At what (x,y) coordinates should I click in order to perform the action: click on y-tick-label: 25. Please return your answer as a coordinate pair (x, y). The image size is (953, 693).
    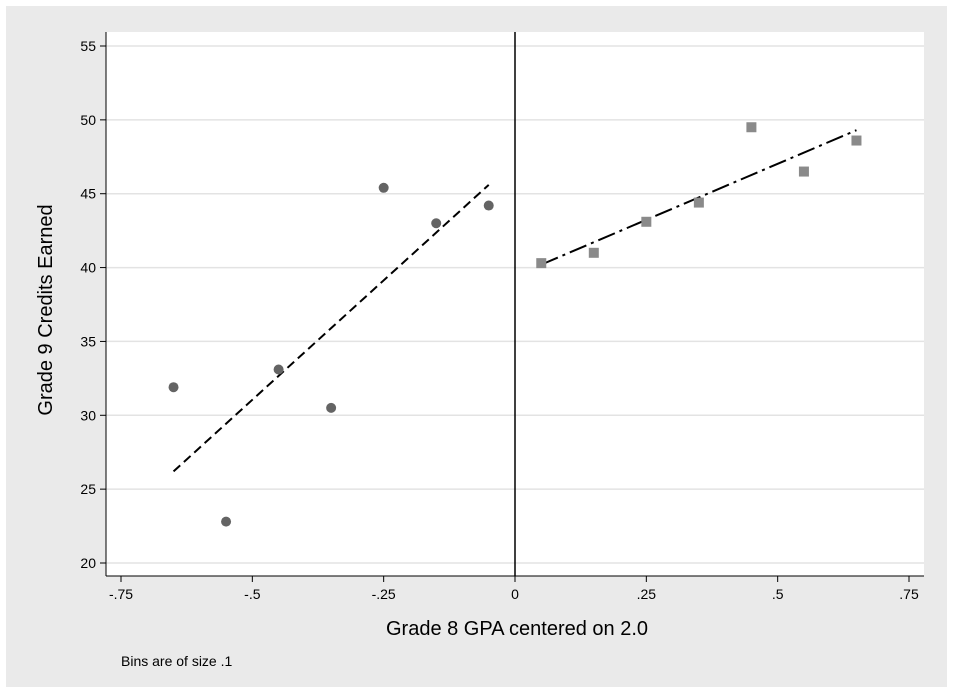
    Looking at the image, I should click on (88, 489).